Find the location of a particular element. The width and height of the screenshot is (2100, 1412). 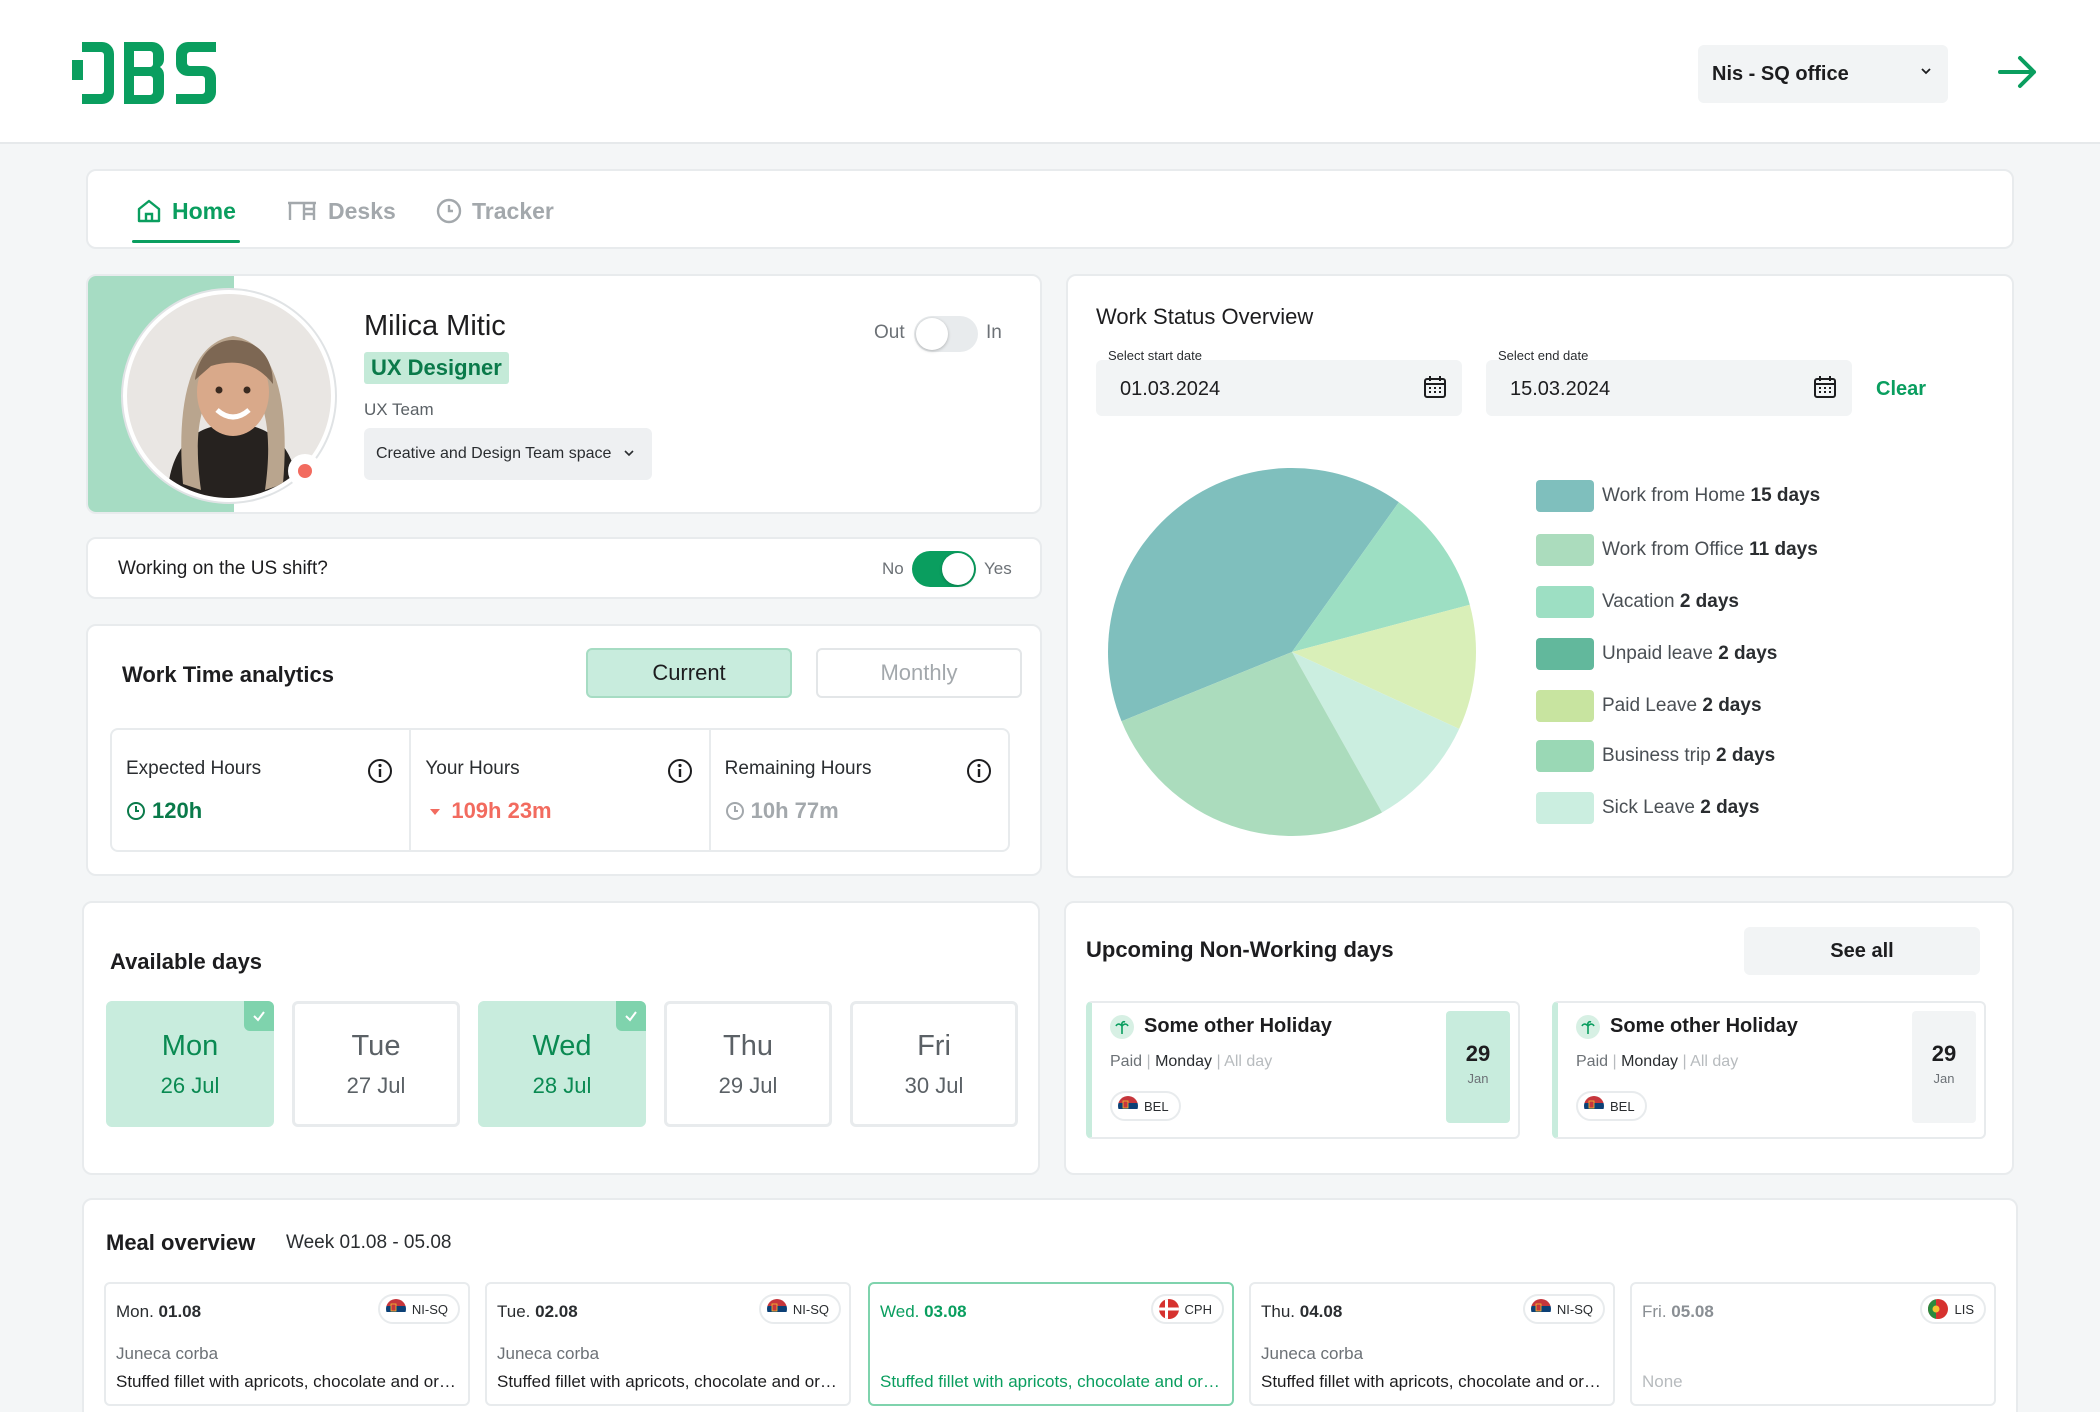

tab-home-label: Home is located at coordinates (204, 210).